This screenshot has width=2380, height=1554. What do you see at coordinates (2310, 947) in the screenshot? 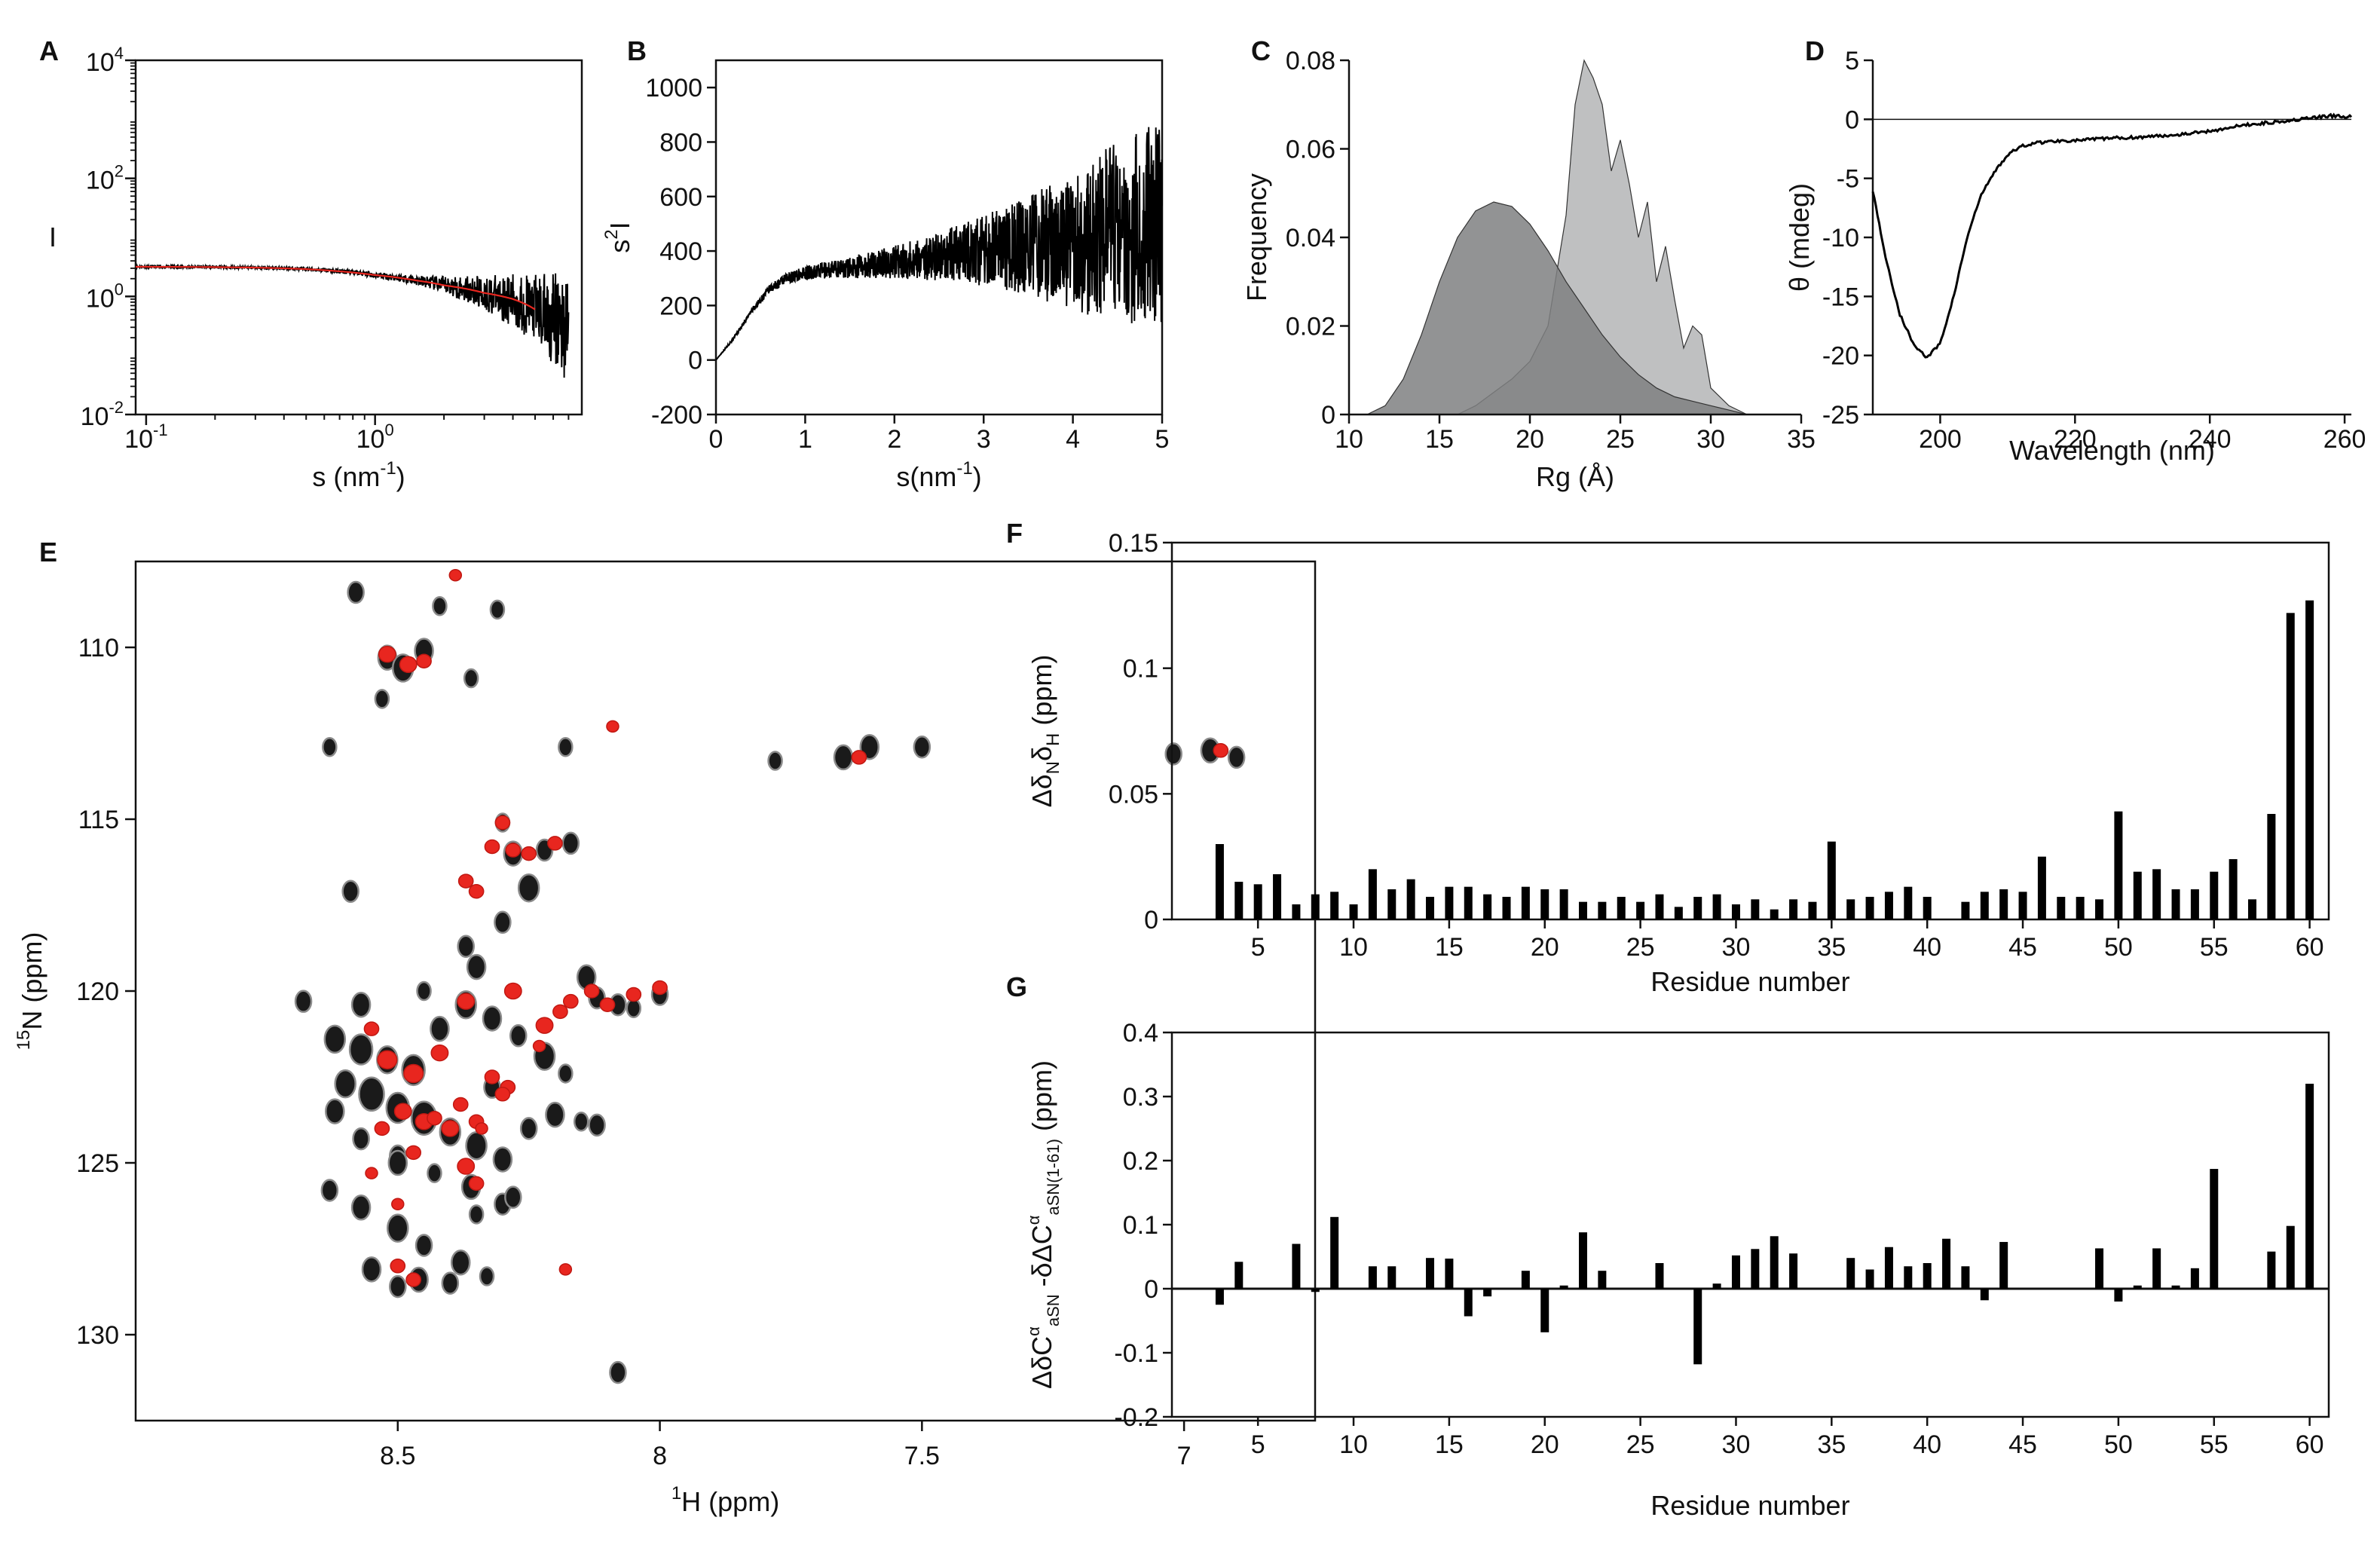
I see `x-tick-label: 60` at bounding box center [2310, 947].